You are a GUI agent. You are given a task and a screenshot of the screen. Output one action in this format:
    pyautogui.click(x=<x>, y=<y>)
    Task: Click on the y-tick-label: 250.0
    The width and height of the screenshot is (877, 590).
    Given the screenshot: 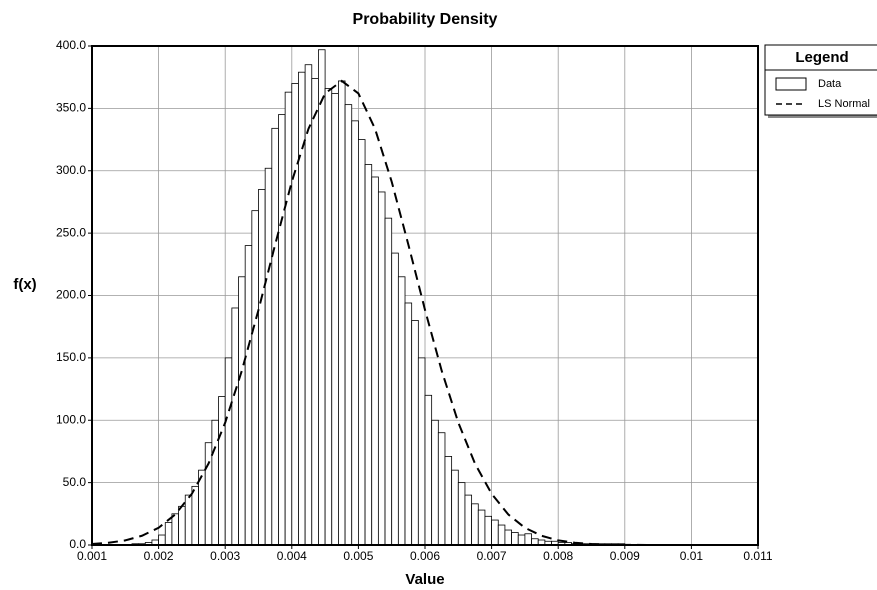 What is the action you would take?
    pyautogui.click(x=71, y=232)
    